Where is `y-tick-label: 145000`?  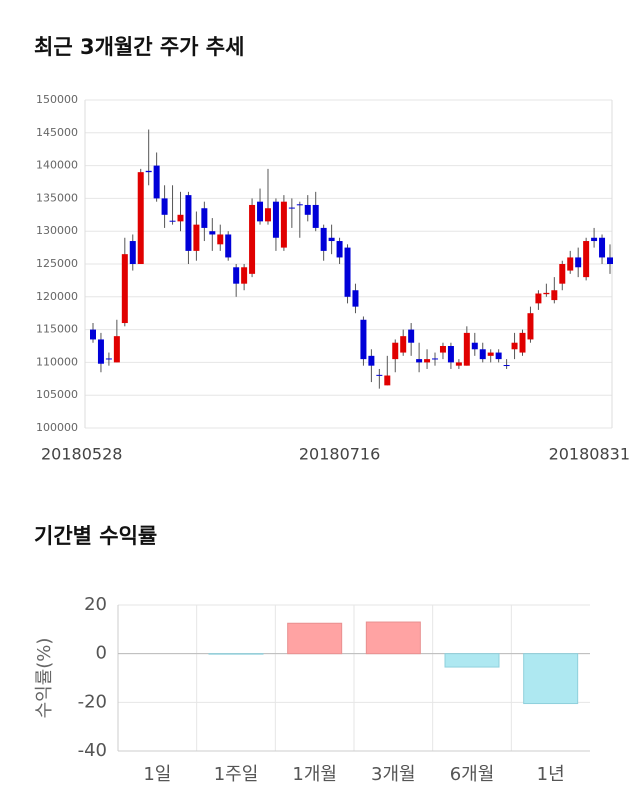 y-tick-label: 145000 is located at coordinates (57, 132).